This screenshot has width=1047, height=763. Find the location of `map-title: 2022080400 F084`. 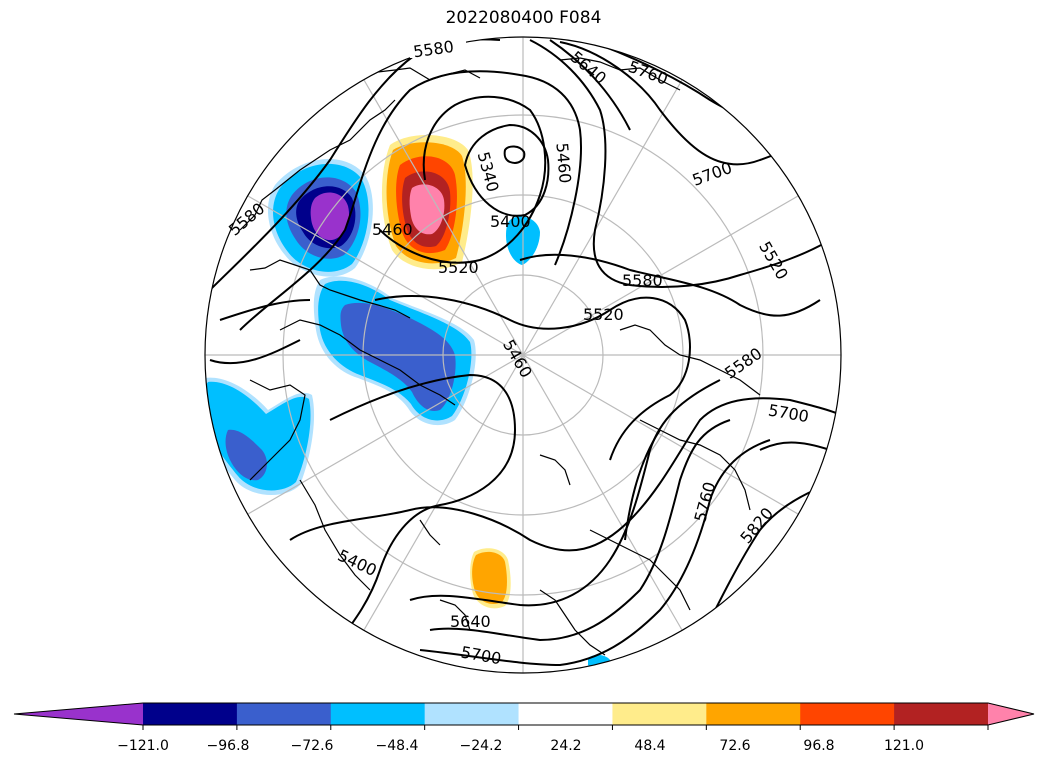

map-title: 2022080400 F084 is located at coordinates (523, 18).